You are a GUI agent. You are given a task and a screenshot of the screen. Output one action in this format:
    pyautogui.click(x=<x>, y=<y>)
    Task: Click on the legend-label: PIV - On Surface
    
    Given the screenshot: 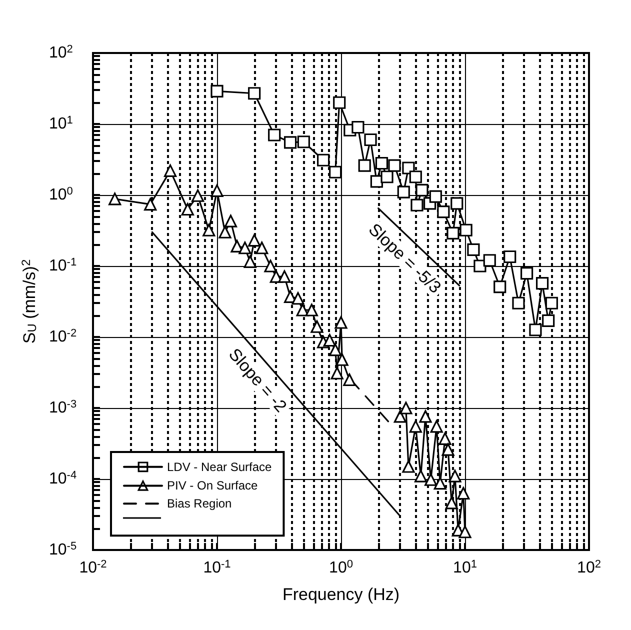 What is the action you would take?
    pyautogui.click(x=212, y=485)
    